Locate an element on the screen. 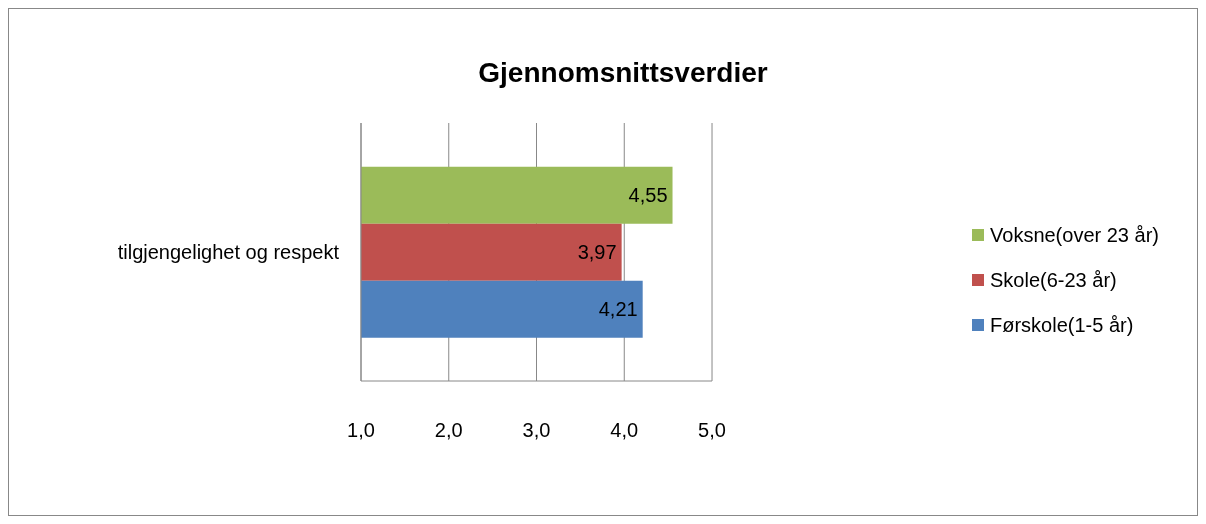 The image size is (1206, 524). data-label: 3,97 is located at coordinates (597, 252).